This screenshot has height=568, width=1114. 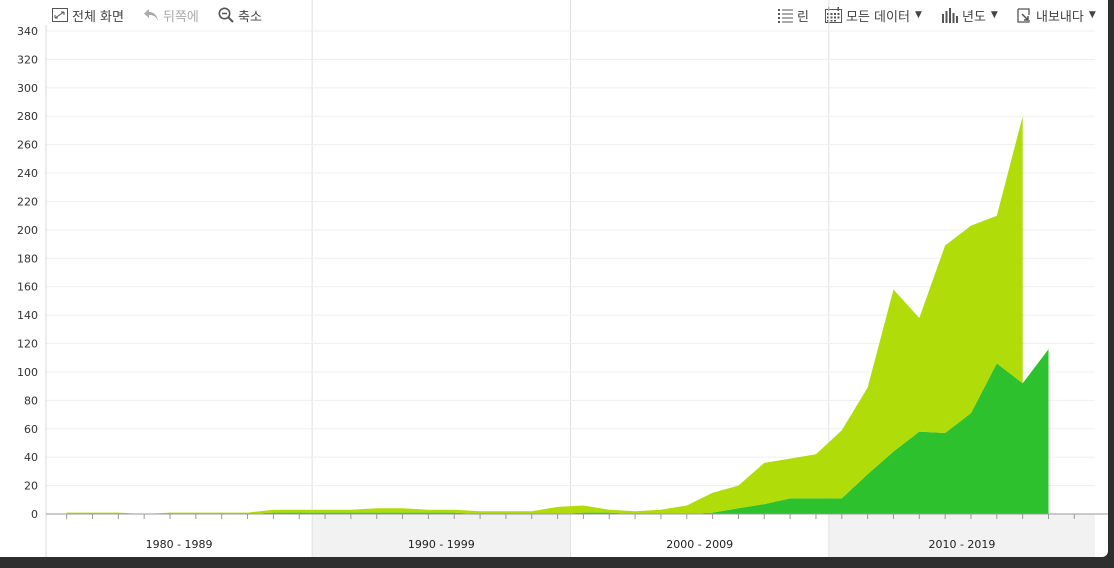 What do you see at coordinates (27, 31) in the screenshot?
I see `y-tick-label: 340` at bounding box center [27, 31].